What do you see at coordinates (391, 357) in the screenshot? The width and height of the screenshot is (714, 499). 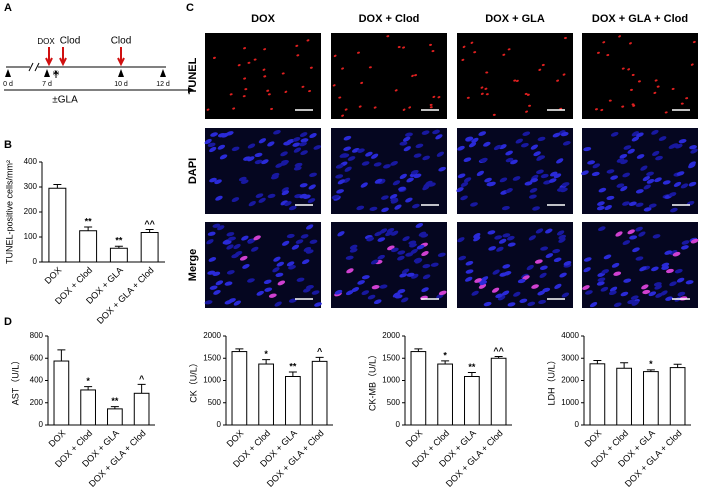 I see `y-tick-label: 1500` at bounding box center [391, 357].